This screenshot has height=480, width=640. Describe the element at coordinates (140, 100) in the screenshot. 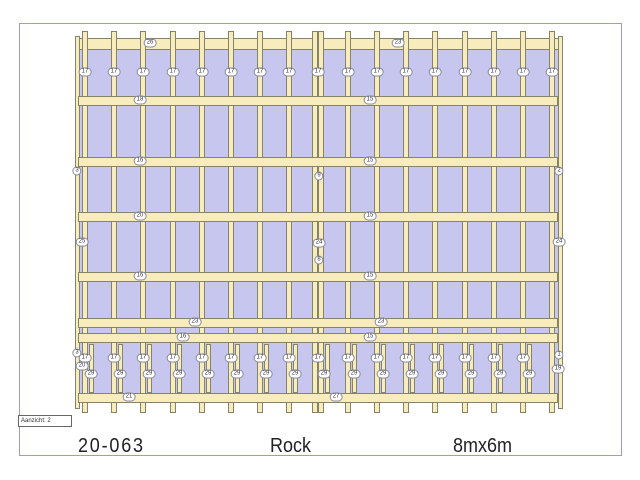

I see `part-number-label: 18` at that location.